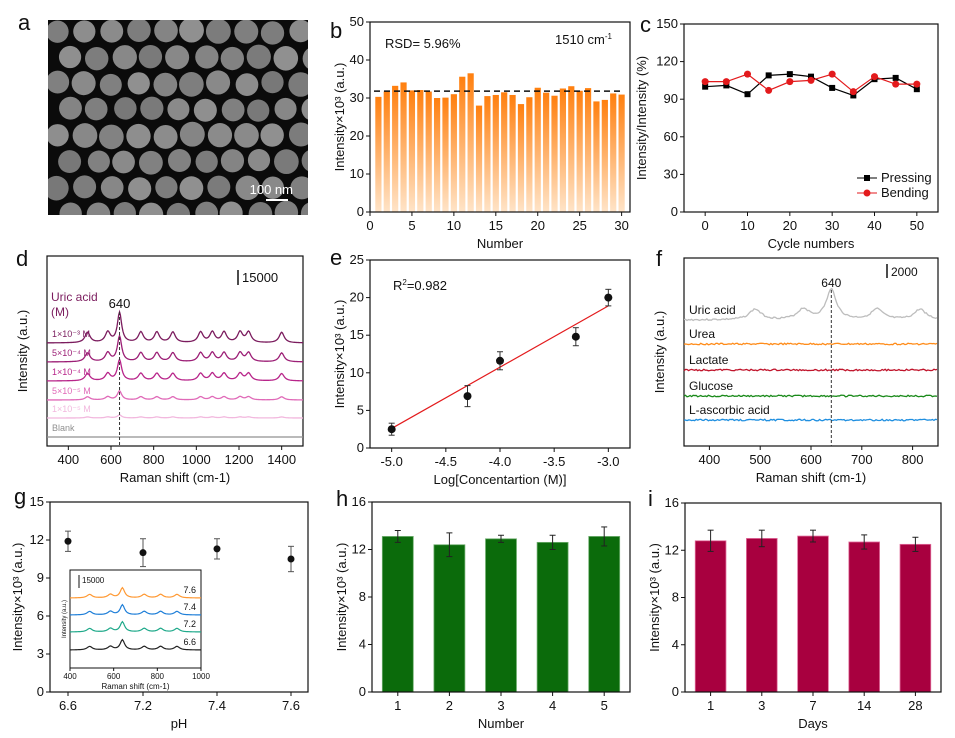  Describe the element at coordinates (579, 225) in the screenshot. I see `panel-b-xtick-label: 25` at that location.